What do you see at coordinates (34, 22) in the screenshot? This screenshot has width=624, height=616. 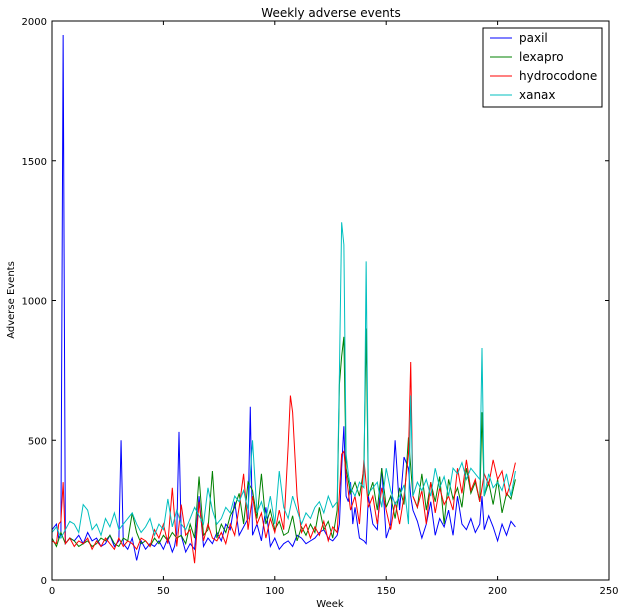 I see `y-tick-label: 2000` at bounding box center [34, 22].